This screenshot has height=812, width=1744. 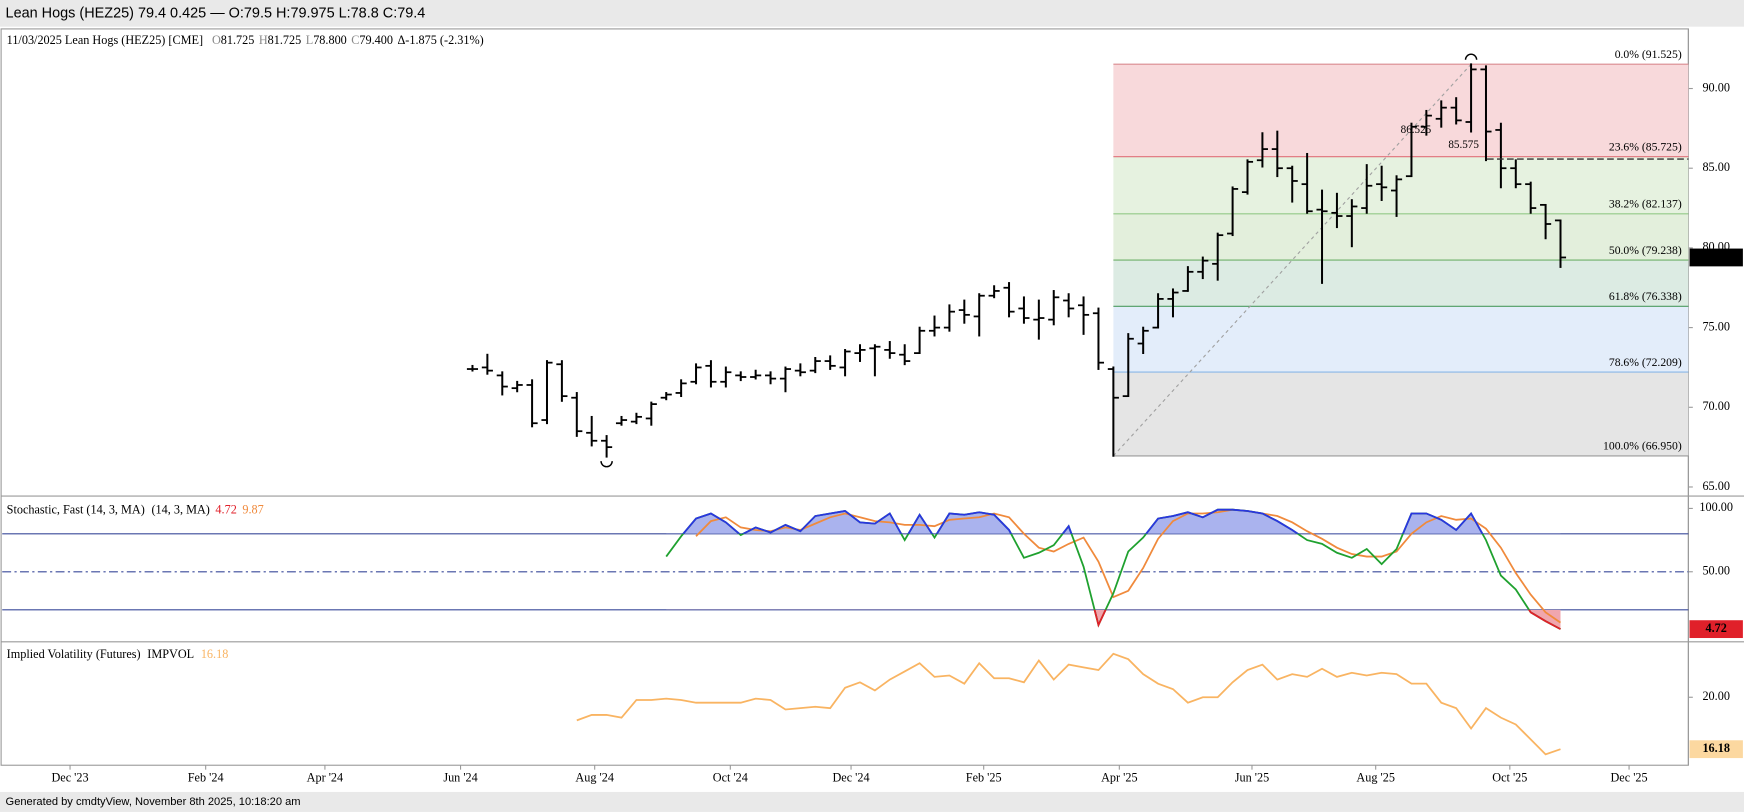 What do you see at coordinates (206, 777) in the screenshot?
I see `x-tick-label: Feb '24` at bounding box center [206, 777].